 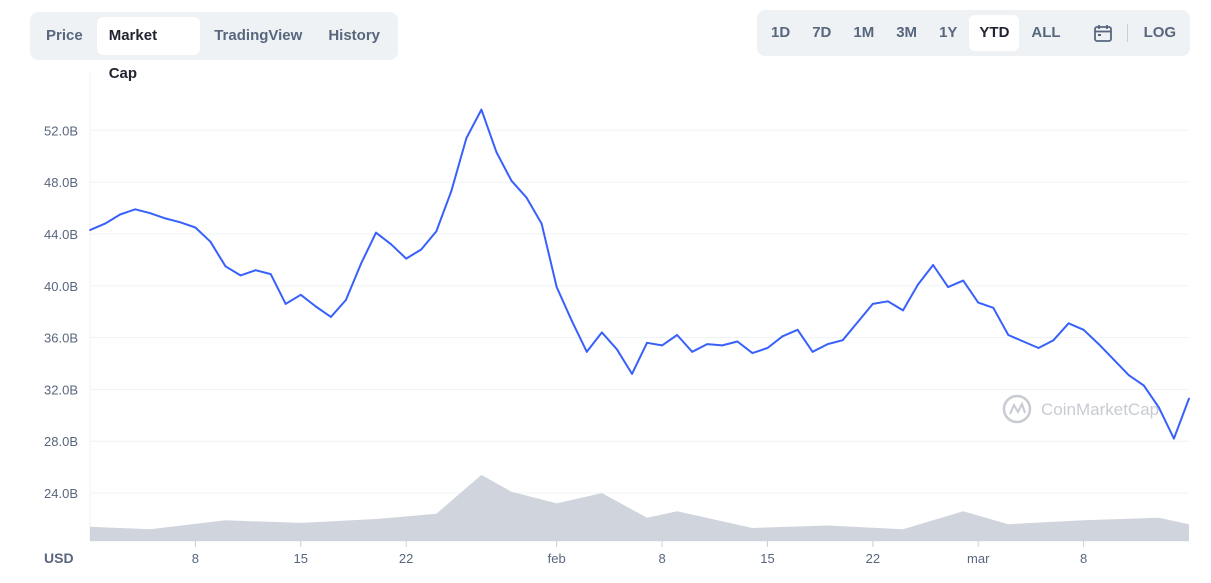 What do you see at coordinates (61, 338) in the screenshot?
I see `y-tick-label: 36.0B` at bounding box center [61, 338].